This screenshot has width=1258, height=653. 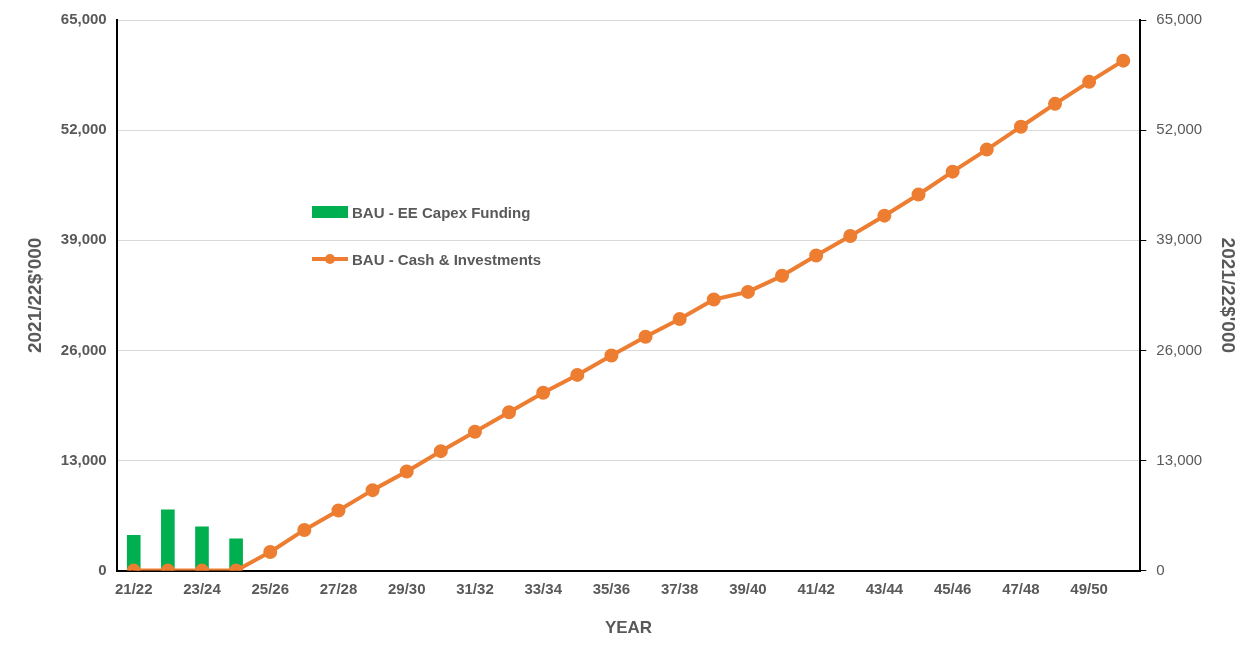 I want to click on y2-tick-label: 0, so click(x=1160, y=569).